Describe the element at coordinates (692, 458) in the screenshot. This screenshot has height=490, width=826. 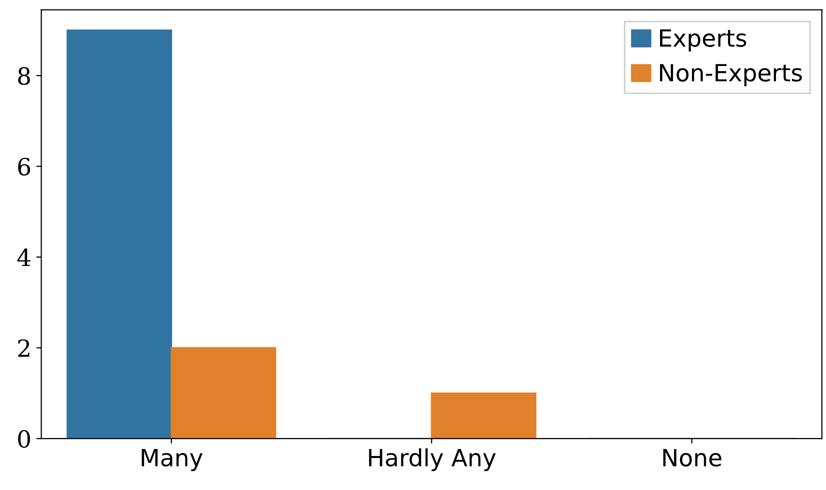
I see `x-tick-label: None` at that location.